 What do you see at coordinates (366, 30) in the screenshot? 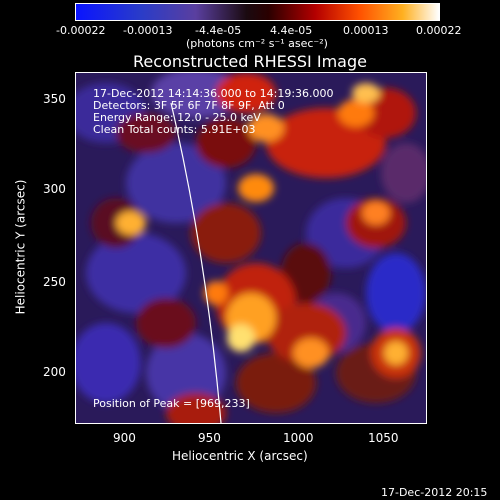
I see `colorbar-tick-label: 0.00013` at bounding box center [366, 30].